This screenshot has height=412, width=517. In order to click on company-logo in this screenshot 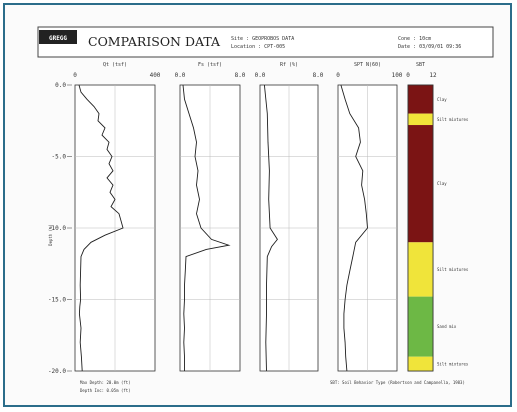, I will do `click(58, 37)`.